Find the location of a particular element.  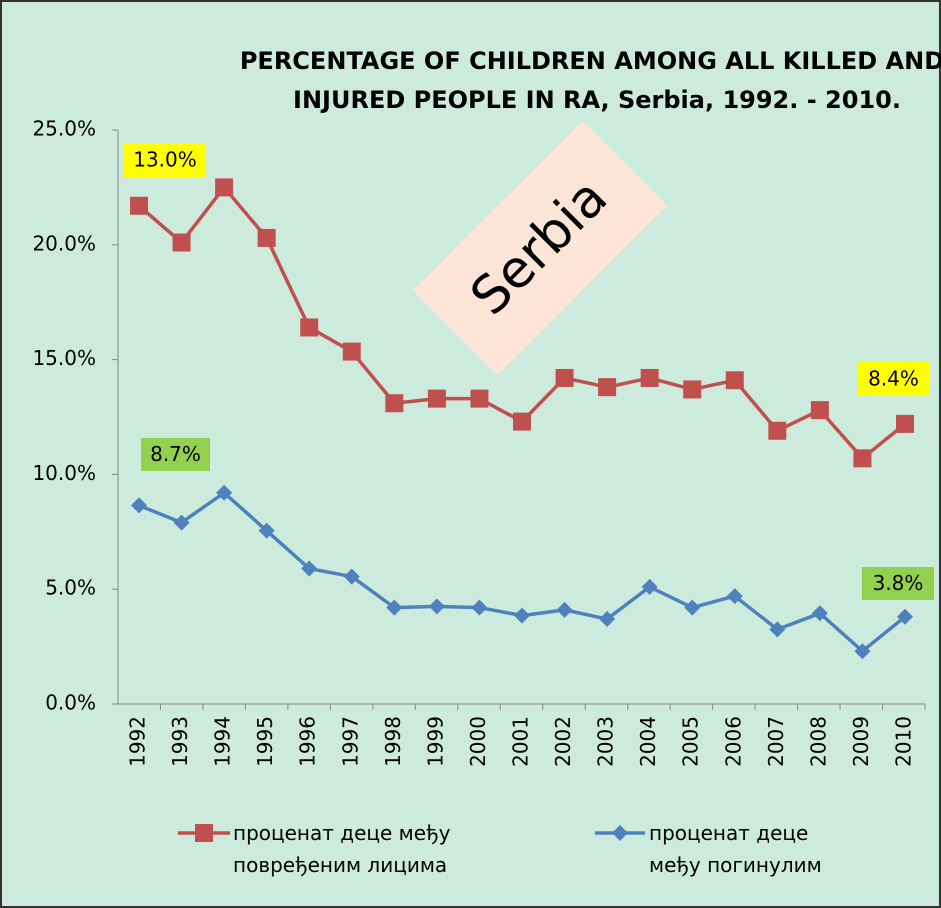

stamp: Serbia is located at coordinates (540, 248).